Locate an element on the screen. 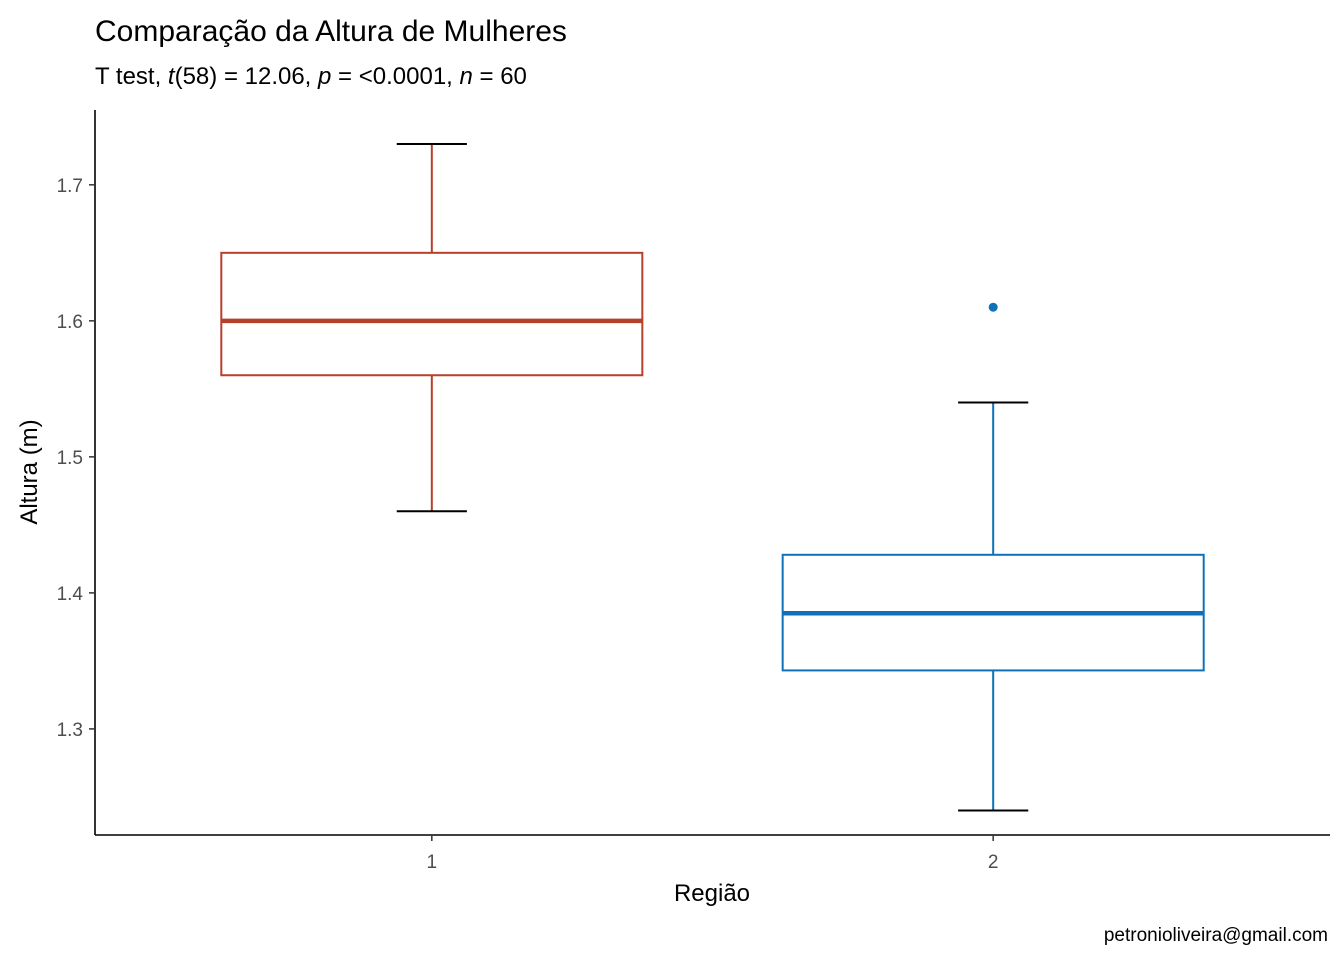 The image size is (1344, 960). x-axis-title: Região is located at coordinates (712, 893).